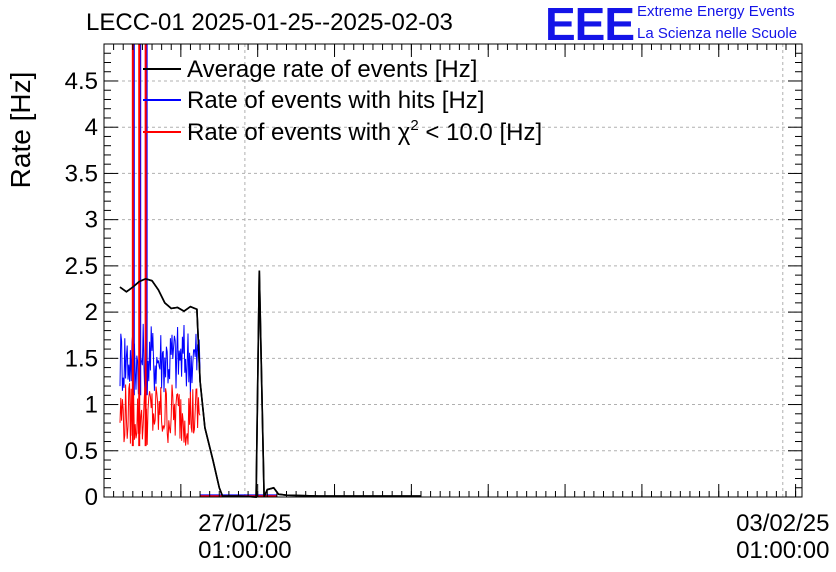 This screenshot has height=572, width=836. I want to click on y-tick-label: 3, so click(91, 220).